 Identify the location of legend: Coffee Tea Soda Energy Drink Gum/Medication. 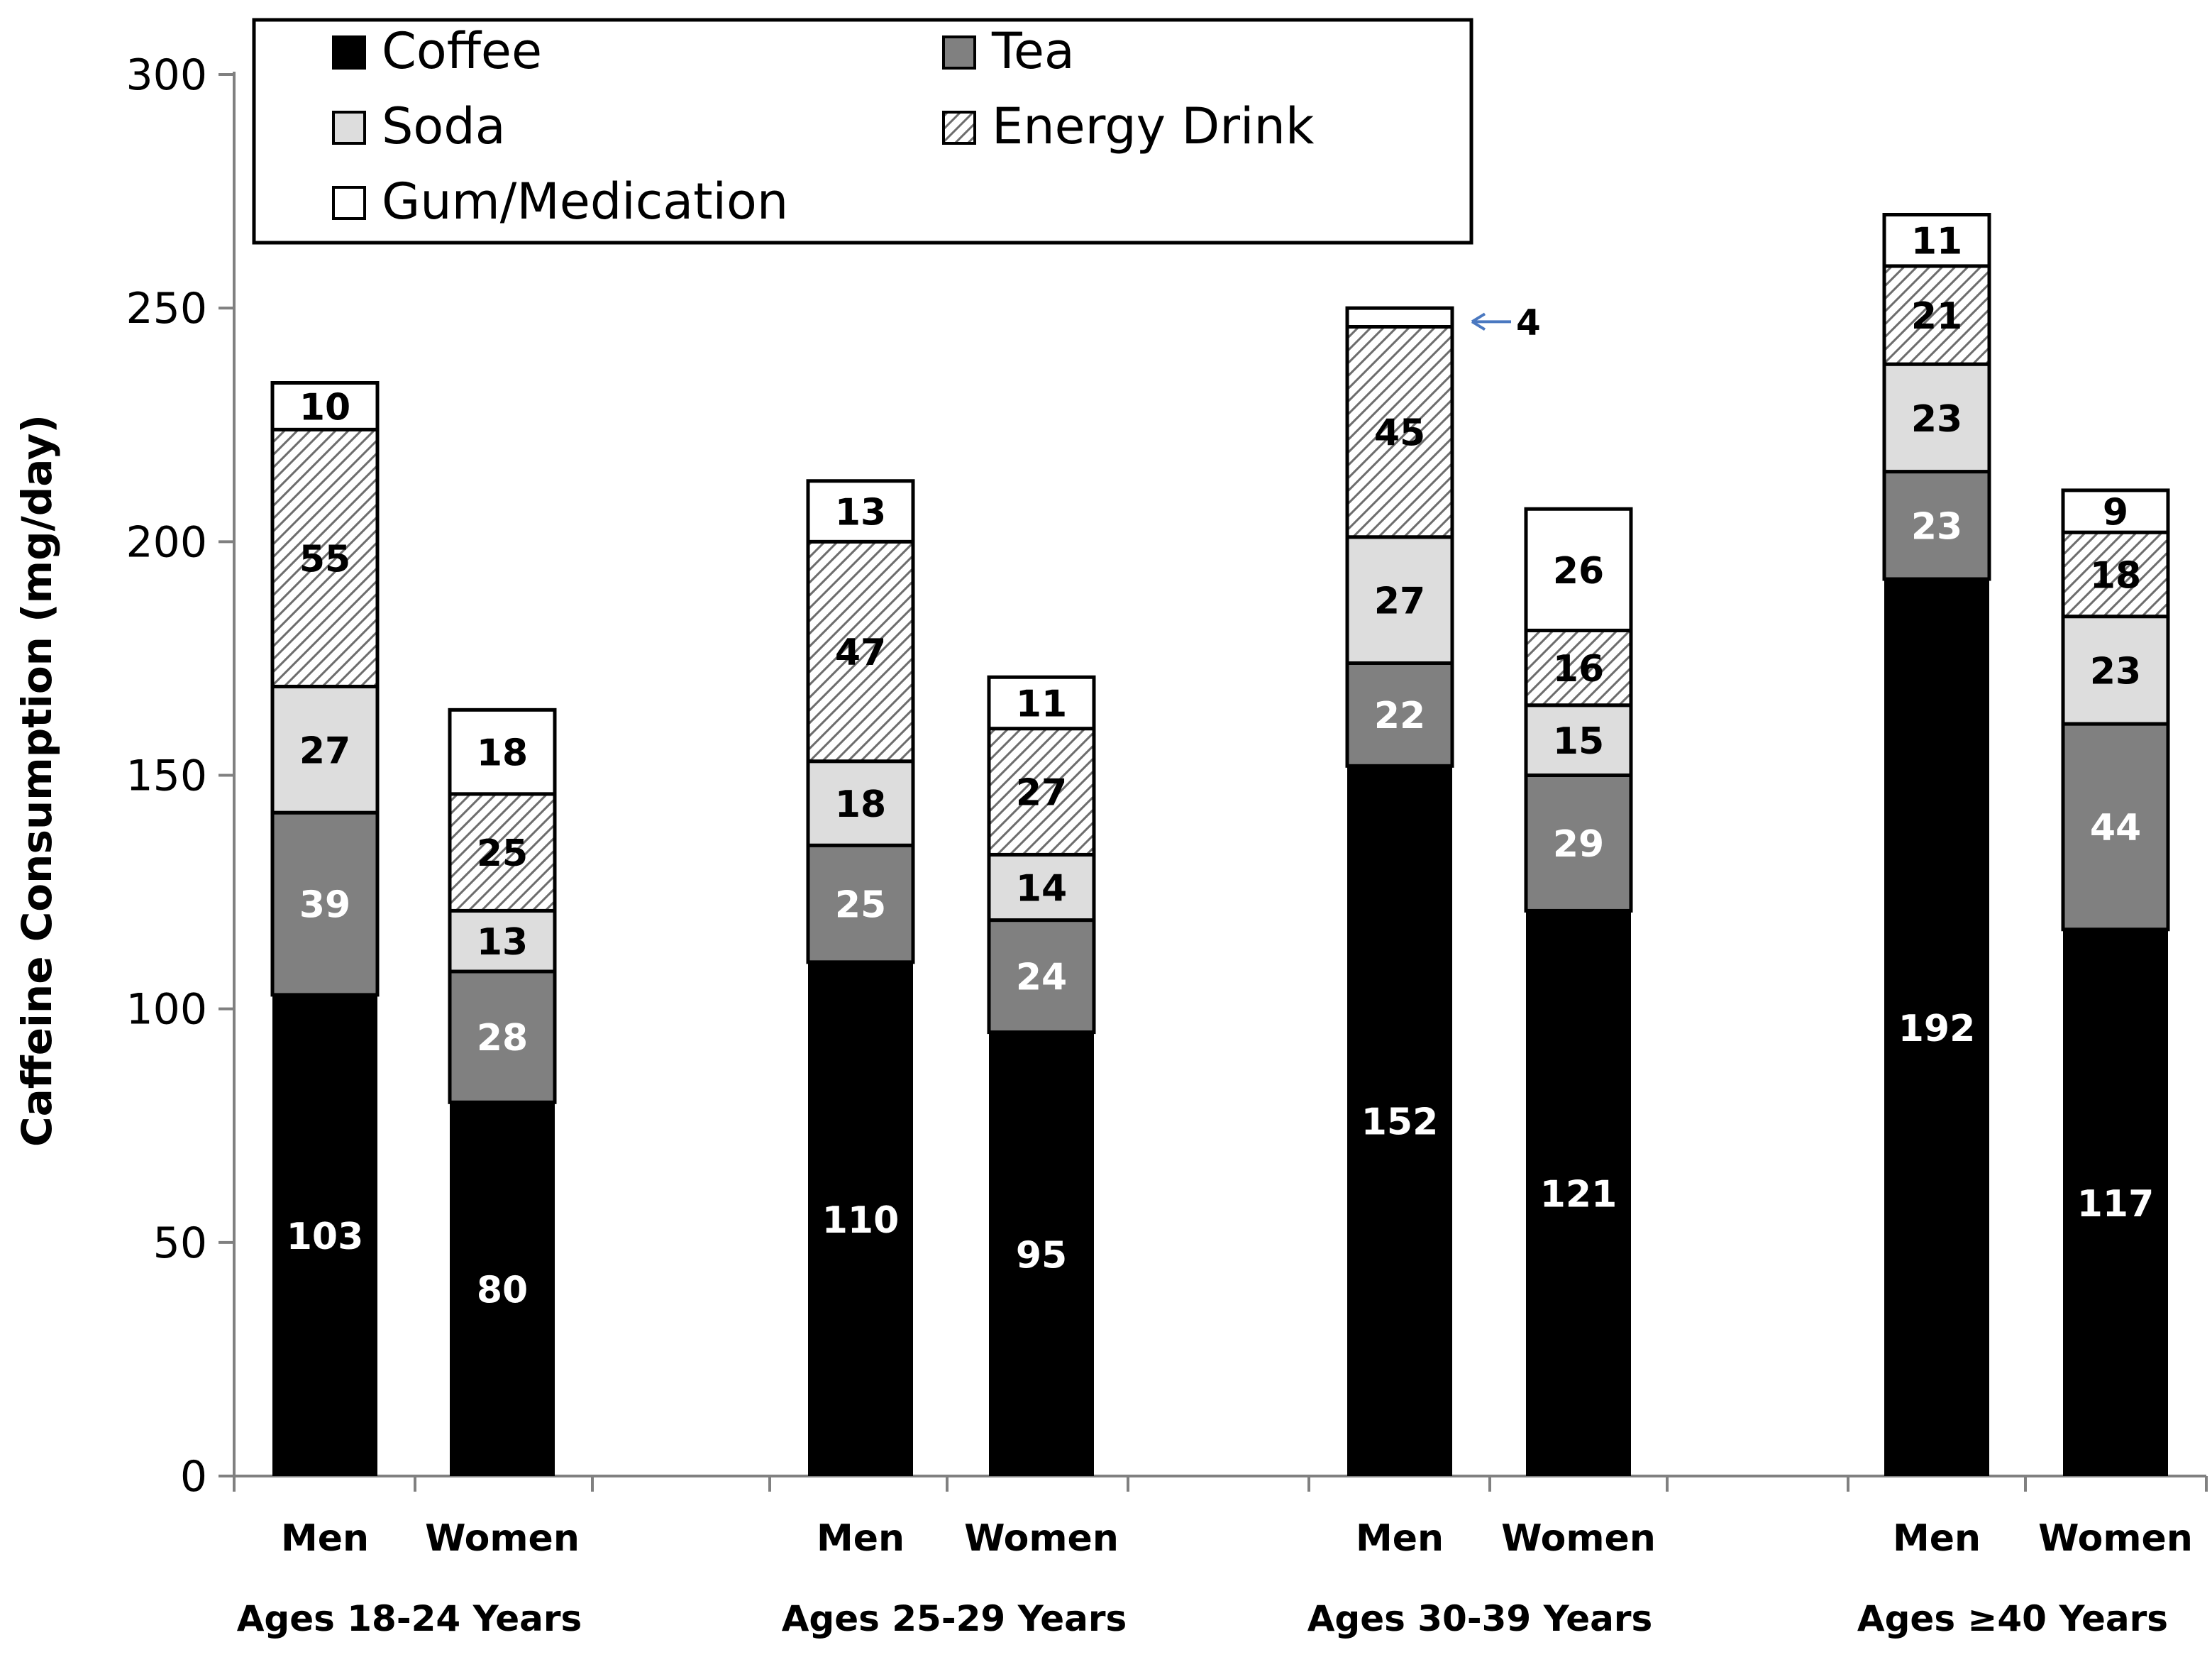
(862, 131).